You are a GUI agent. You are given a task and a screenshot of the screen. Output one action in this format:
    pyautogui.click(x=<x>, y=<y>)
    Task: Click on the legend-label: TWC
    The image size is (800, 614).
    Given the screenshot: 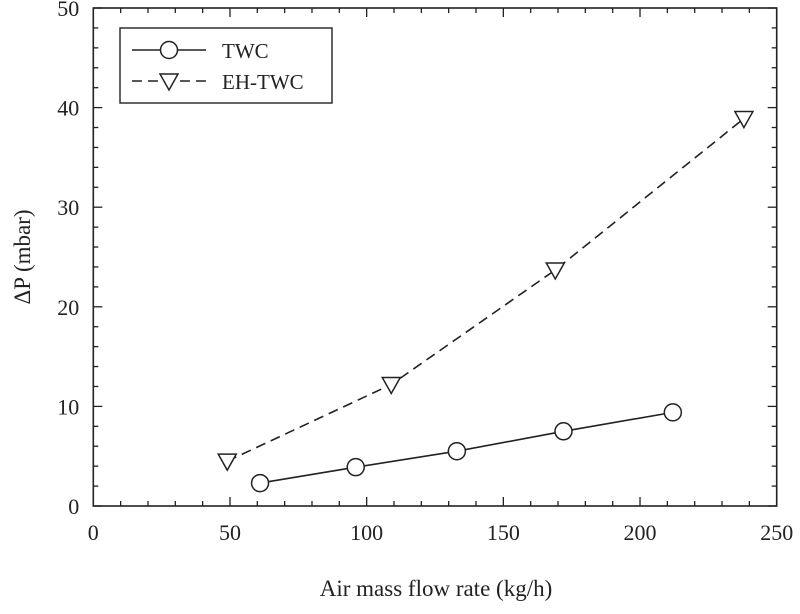 What is the action you would take?
    pyautogui.click(x=245, y=51)
    